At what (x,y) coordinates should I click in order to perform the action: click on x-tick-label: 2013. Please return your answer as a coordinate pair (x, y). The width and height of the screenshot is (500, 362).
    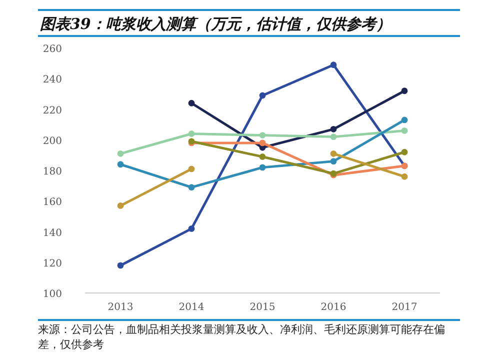
    Looking at the image, I should click on (121, 307).